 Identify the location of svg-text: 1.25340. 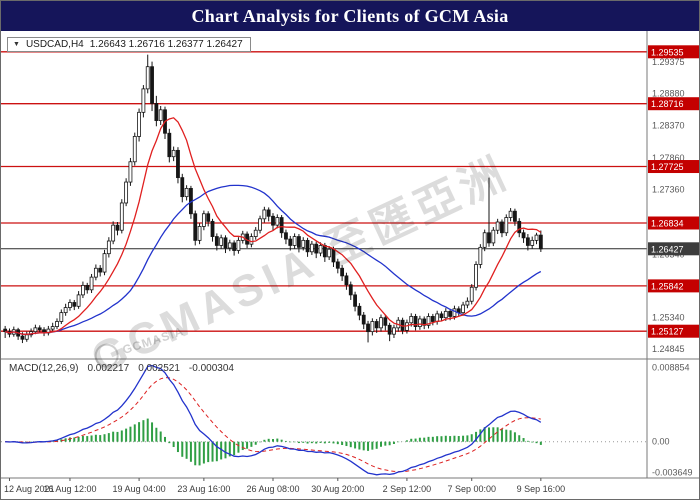
(668, 318).